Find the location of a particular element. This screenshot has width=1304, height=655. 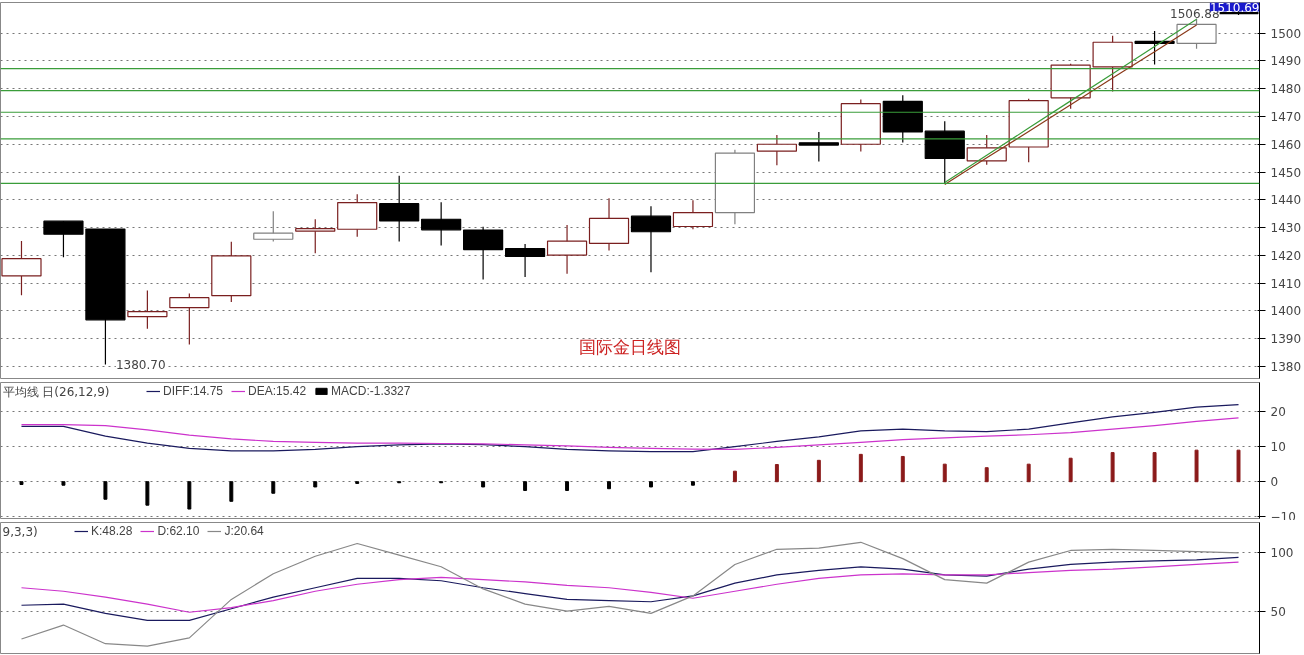

y-tick-label: 1440 is located at coordinates (1286, 200).